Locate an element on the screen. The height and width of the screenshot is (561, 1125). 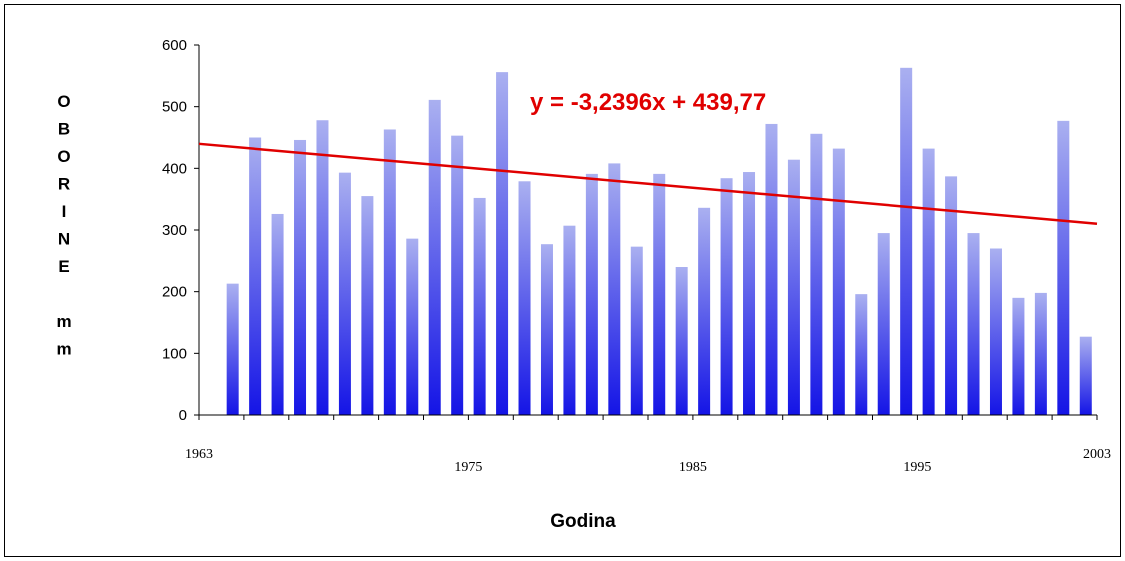
bar-1984 is located at coordinates (681, 341).